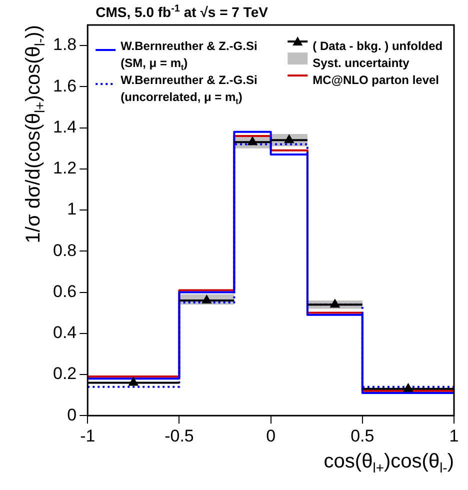  I want to click on y-tick-label: 0, so click(72, 414).